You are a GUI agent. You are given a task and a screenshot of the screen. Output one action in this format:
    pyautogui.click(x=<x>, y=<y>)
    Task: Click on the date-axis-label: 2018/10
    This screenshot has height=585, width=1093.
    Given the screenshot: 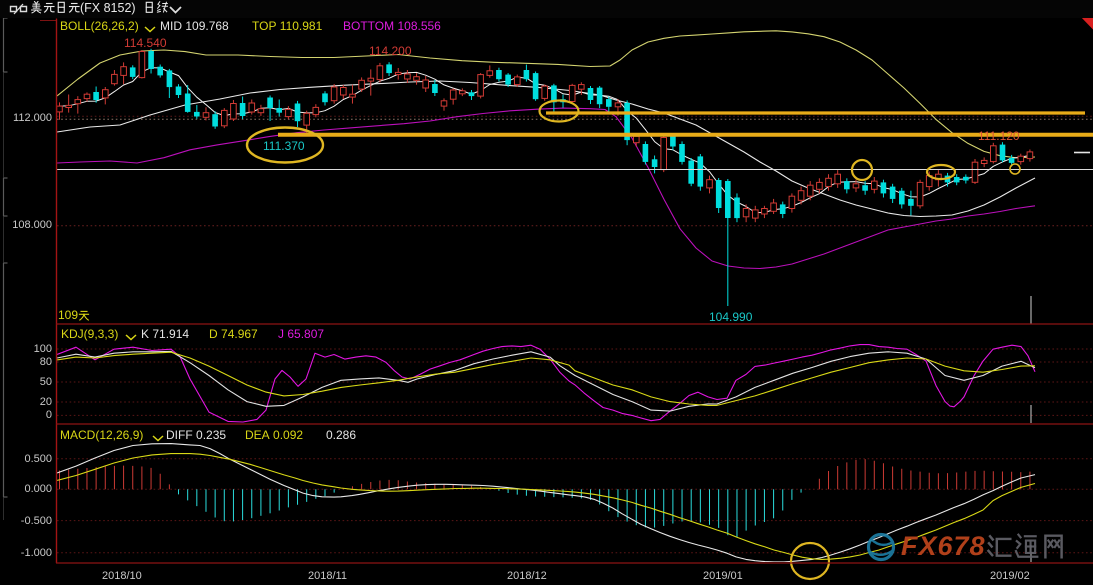 What is the action you would take?
    pyautogui.click(x=122, y=576)
    